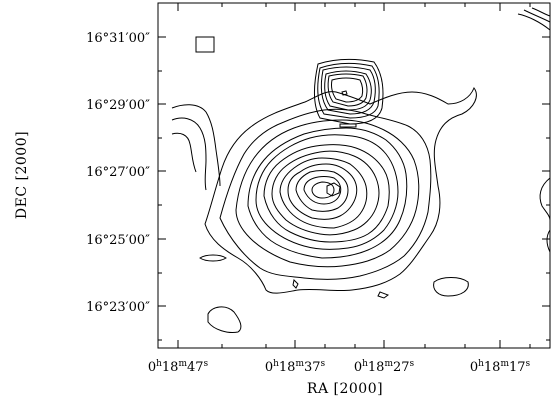 This screenshot has width=553, height=400. I want to click on beam-box, so click(205, 44).